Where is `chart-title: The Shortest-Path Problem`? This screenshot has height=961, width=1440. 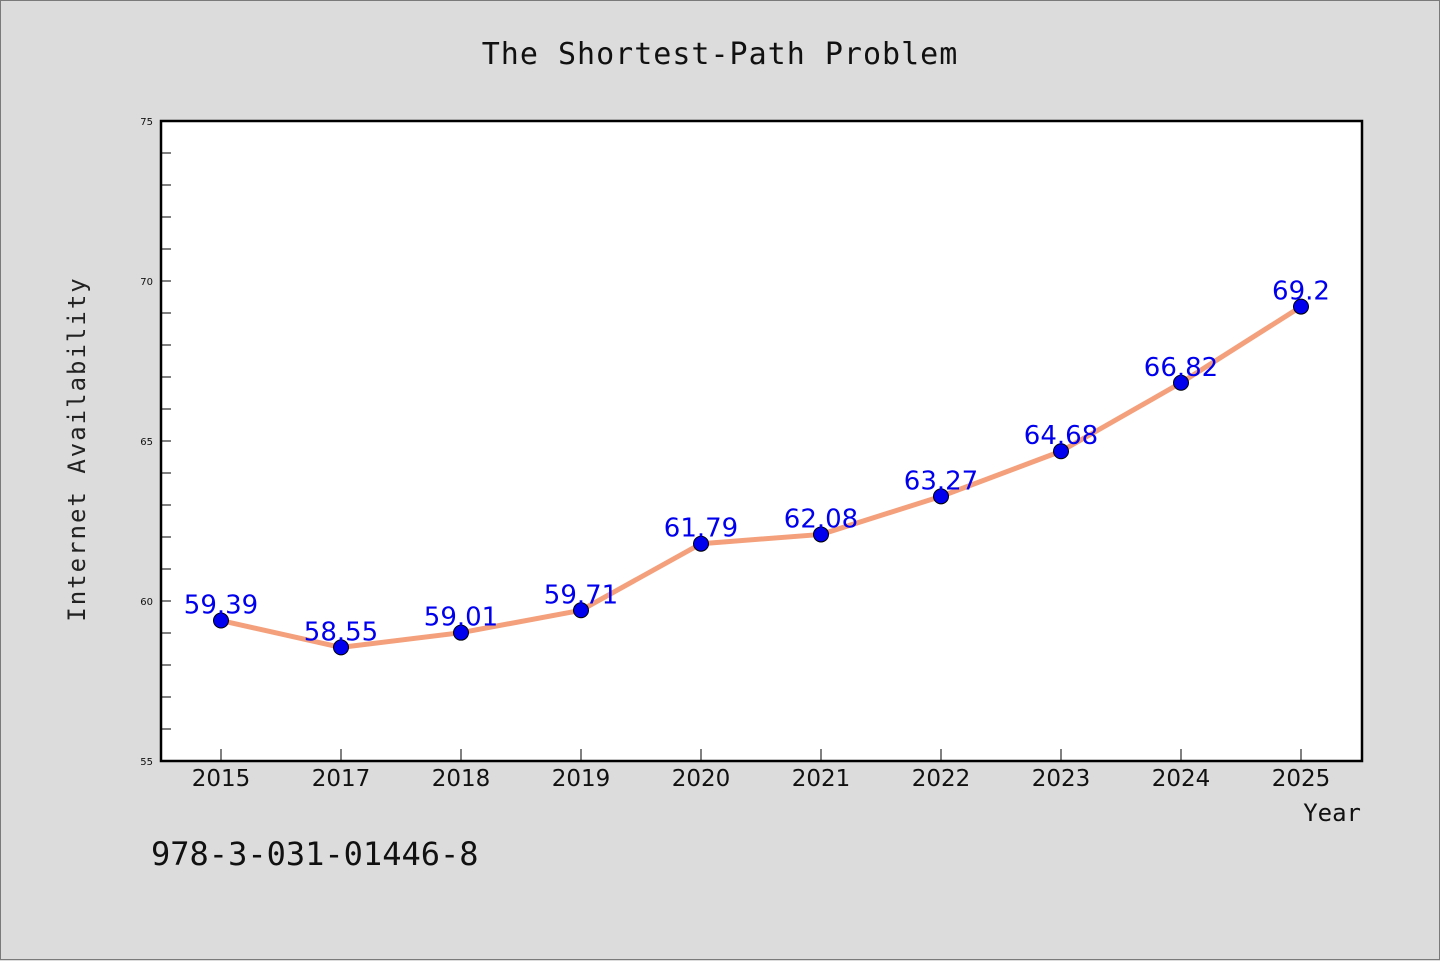
chart-title: The Shortest-Path Problem is located at coordinates (720, 54).